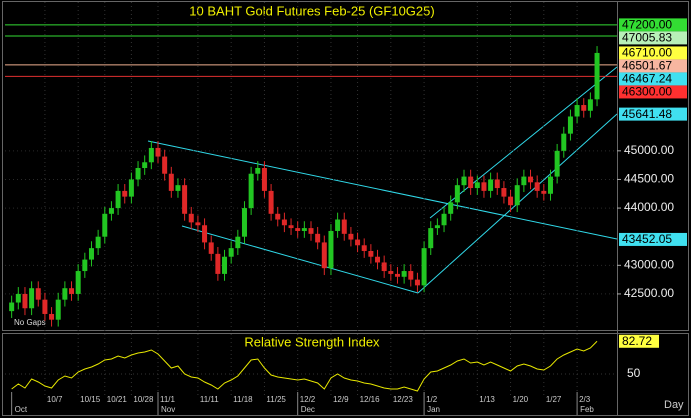 The height and width of the screenshot is (418, 691). Describe the element at coordinates (647, 92) in the screenshot. I see `price-label: 46300.00` at that location.